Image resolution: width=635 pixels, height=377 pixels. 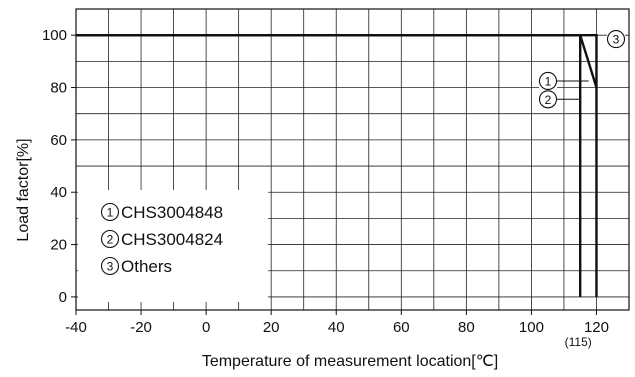 I want to click on callout-number-2: 2, so click(x=548, y=100).